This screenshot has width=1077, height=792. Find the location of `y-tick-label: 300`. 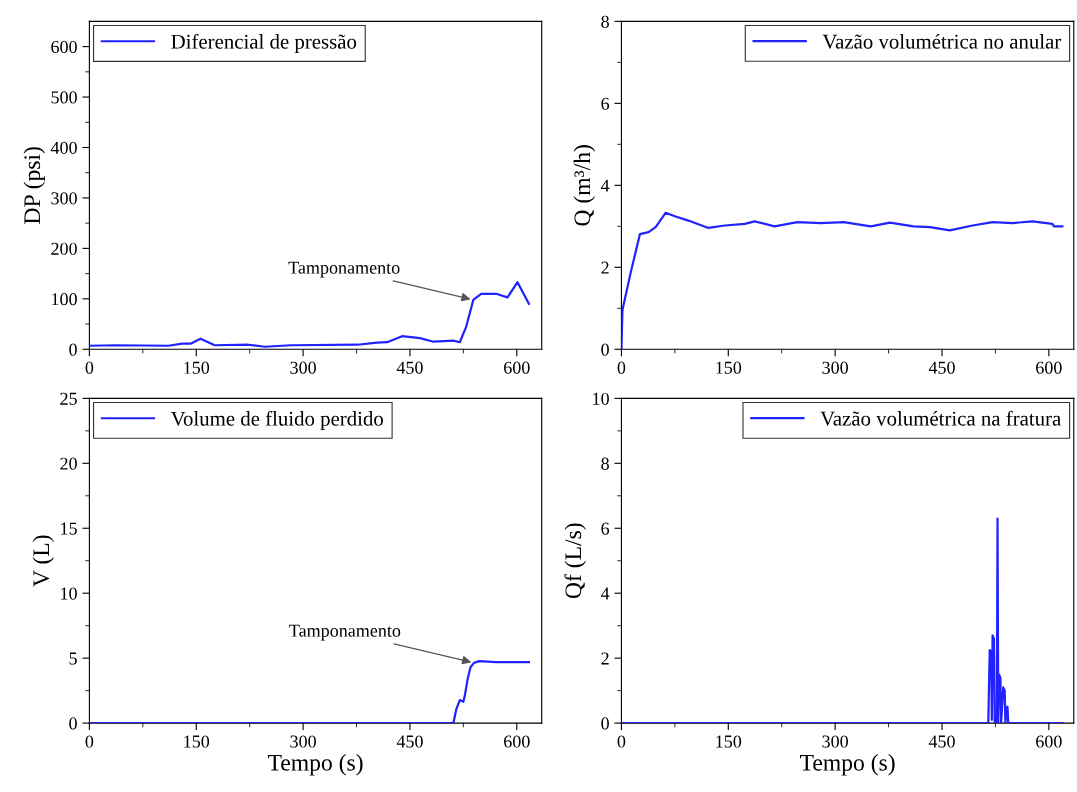

y-tick-label: 300 is located at coordinates (64, 198).